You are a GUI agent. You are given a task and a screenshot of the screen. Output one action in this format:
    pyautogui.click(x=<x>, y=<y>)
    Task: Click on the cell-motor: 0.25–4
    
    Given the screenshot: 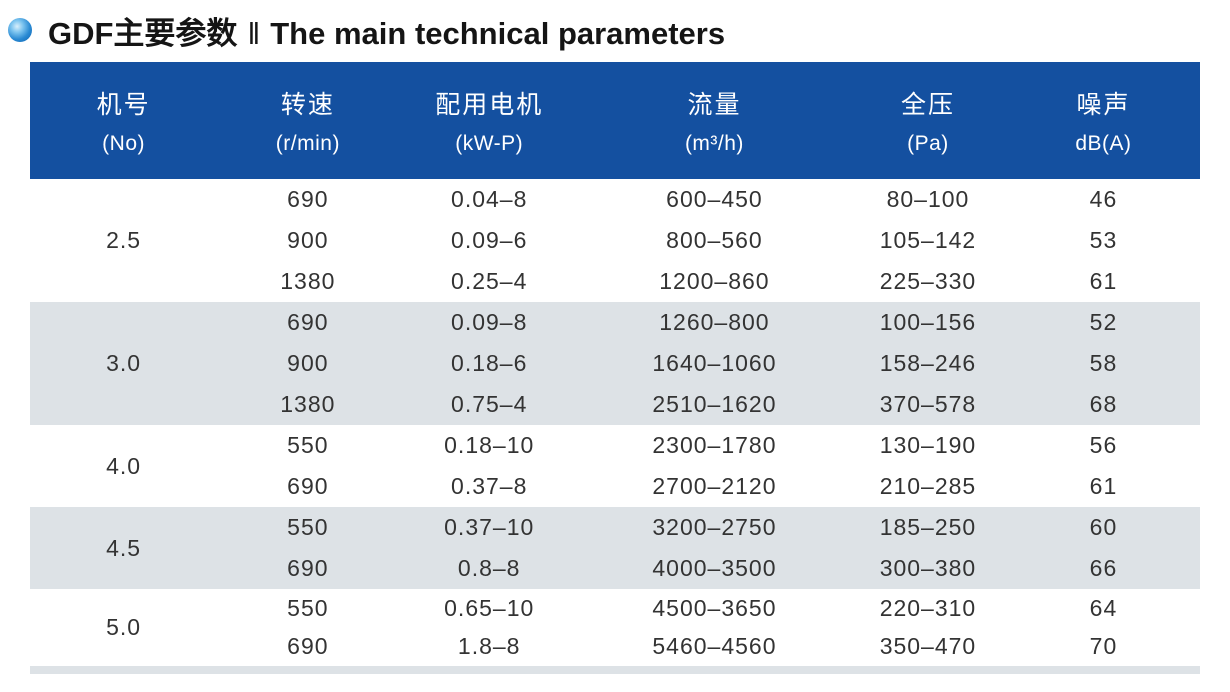 What is the action you would take?
    pyautogui.click(x=489, y=281)
    